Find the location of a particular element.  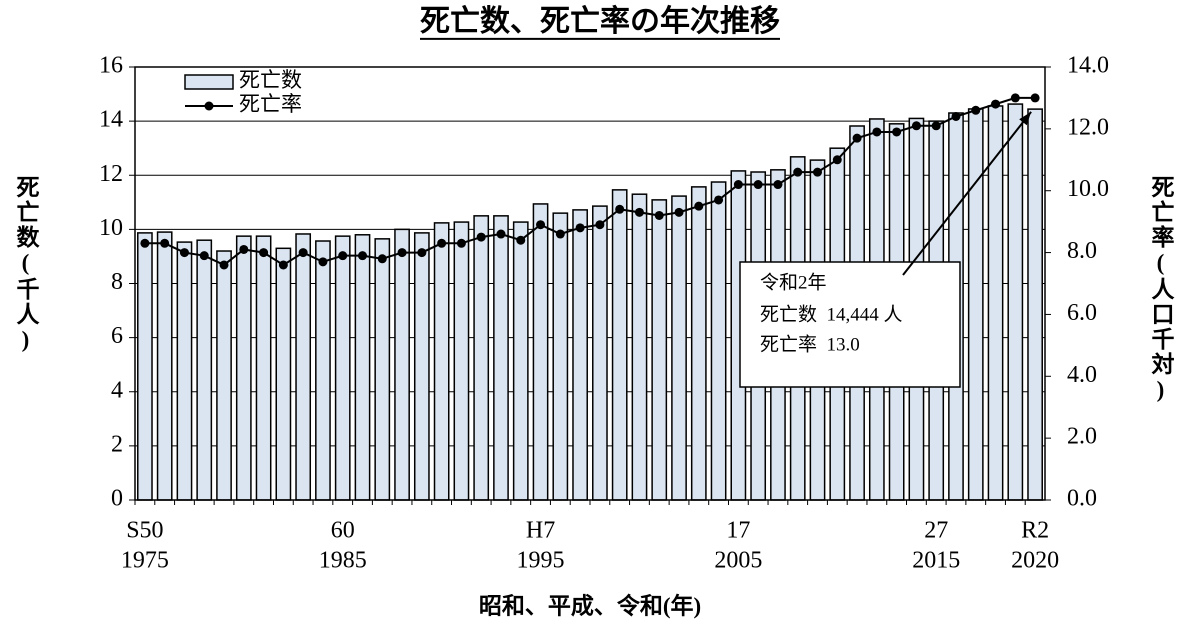

y-tick-label: 12 is located at coordinates (111, 174).